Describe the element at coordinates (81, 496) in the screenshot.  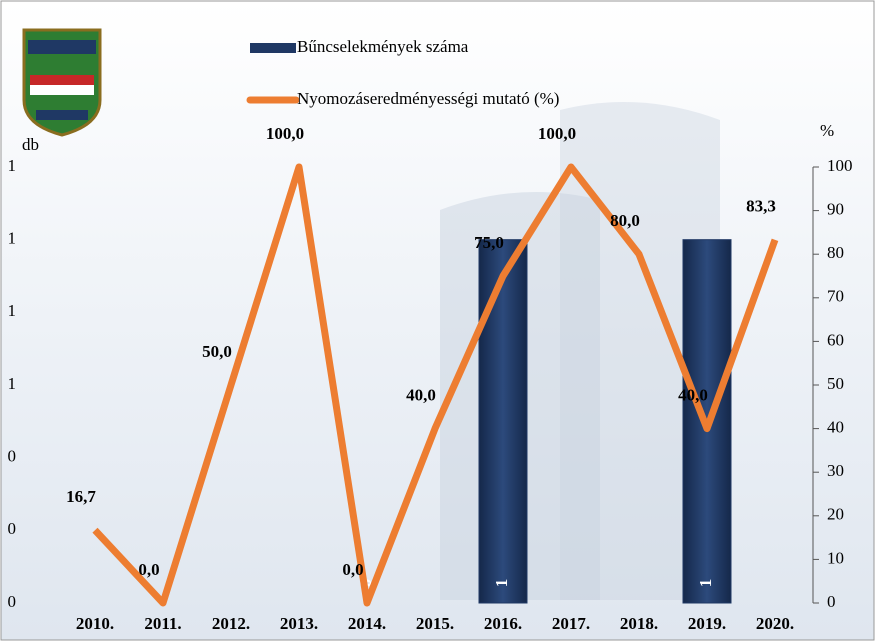
I see `line-value-label: 16,7` at that location.